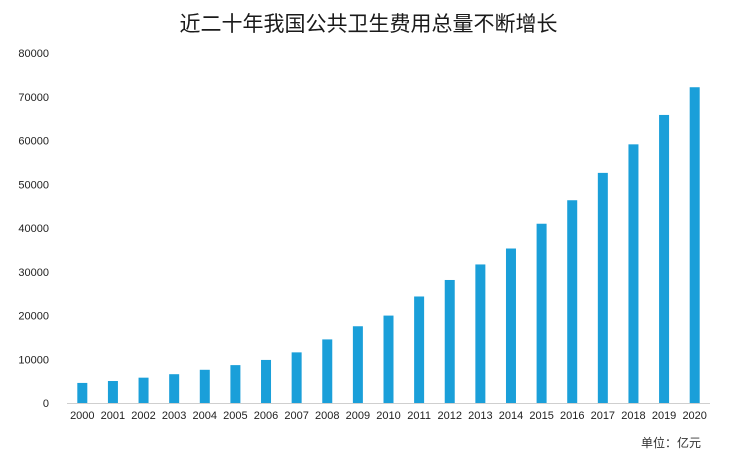  What do you see at coordinates (368, 24) in the screenshot?
I see `chart-title: 近二十年我国公共卫生费用总量不断增长` at bounding box center [368, 24].